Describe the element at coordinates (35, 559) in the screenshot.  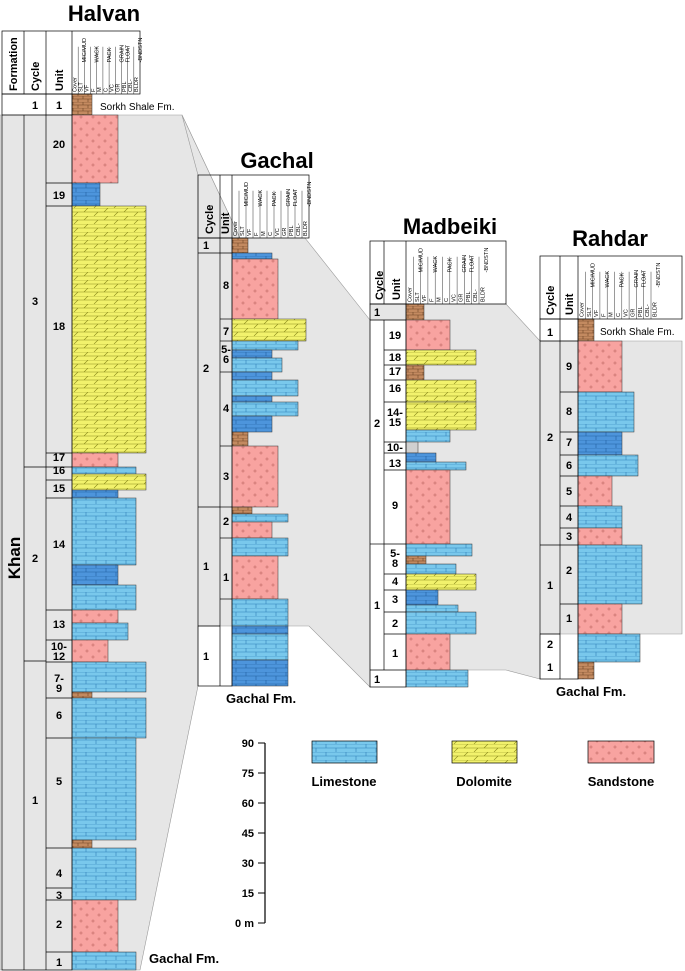
I see `halvan-cycle-2: 2` at that location.